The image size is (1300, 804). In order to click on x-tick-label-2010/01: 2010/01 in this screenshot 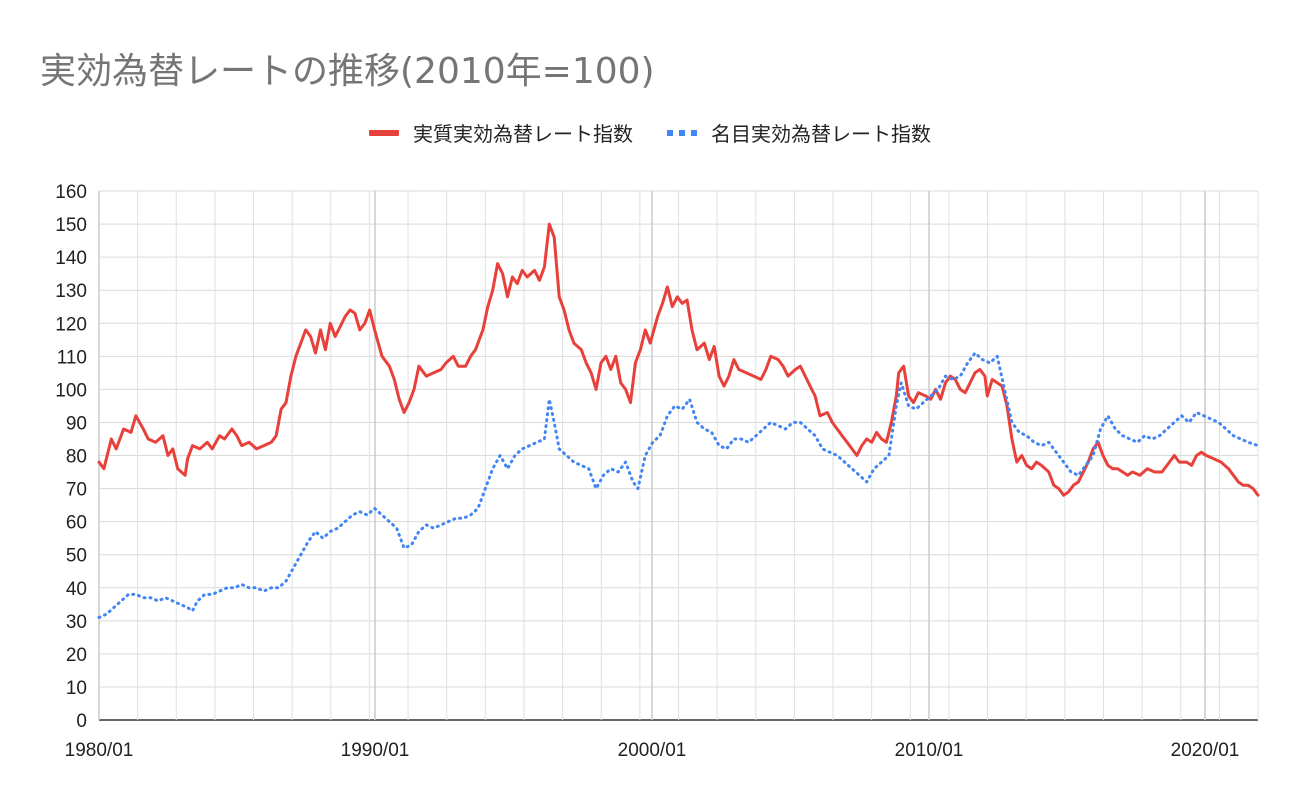, I will do `click(929, 750)`.